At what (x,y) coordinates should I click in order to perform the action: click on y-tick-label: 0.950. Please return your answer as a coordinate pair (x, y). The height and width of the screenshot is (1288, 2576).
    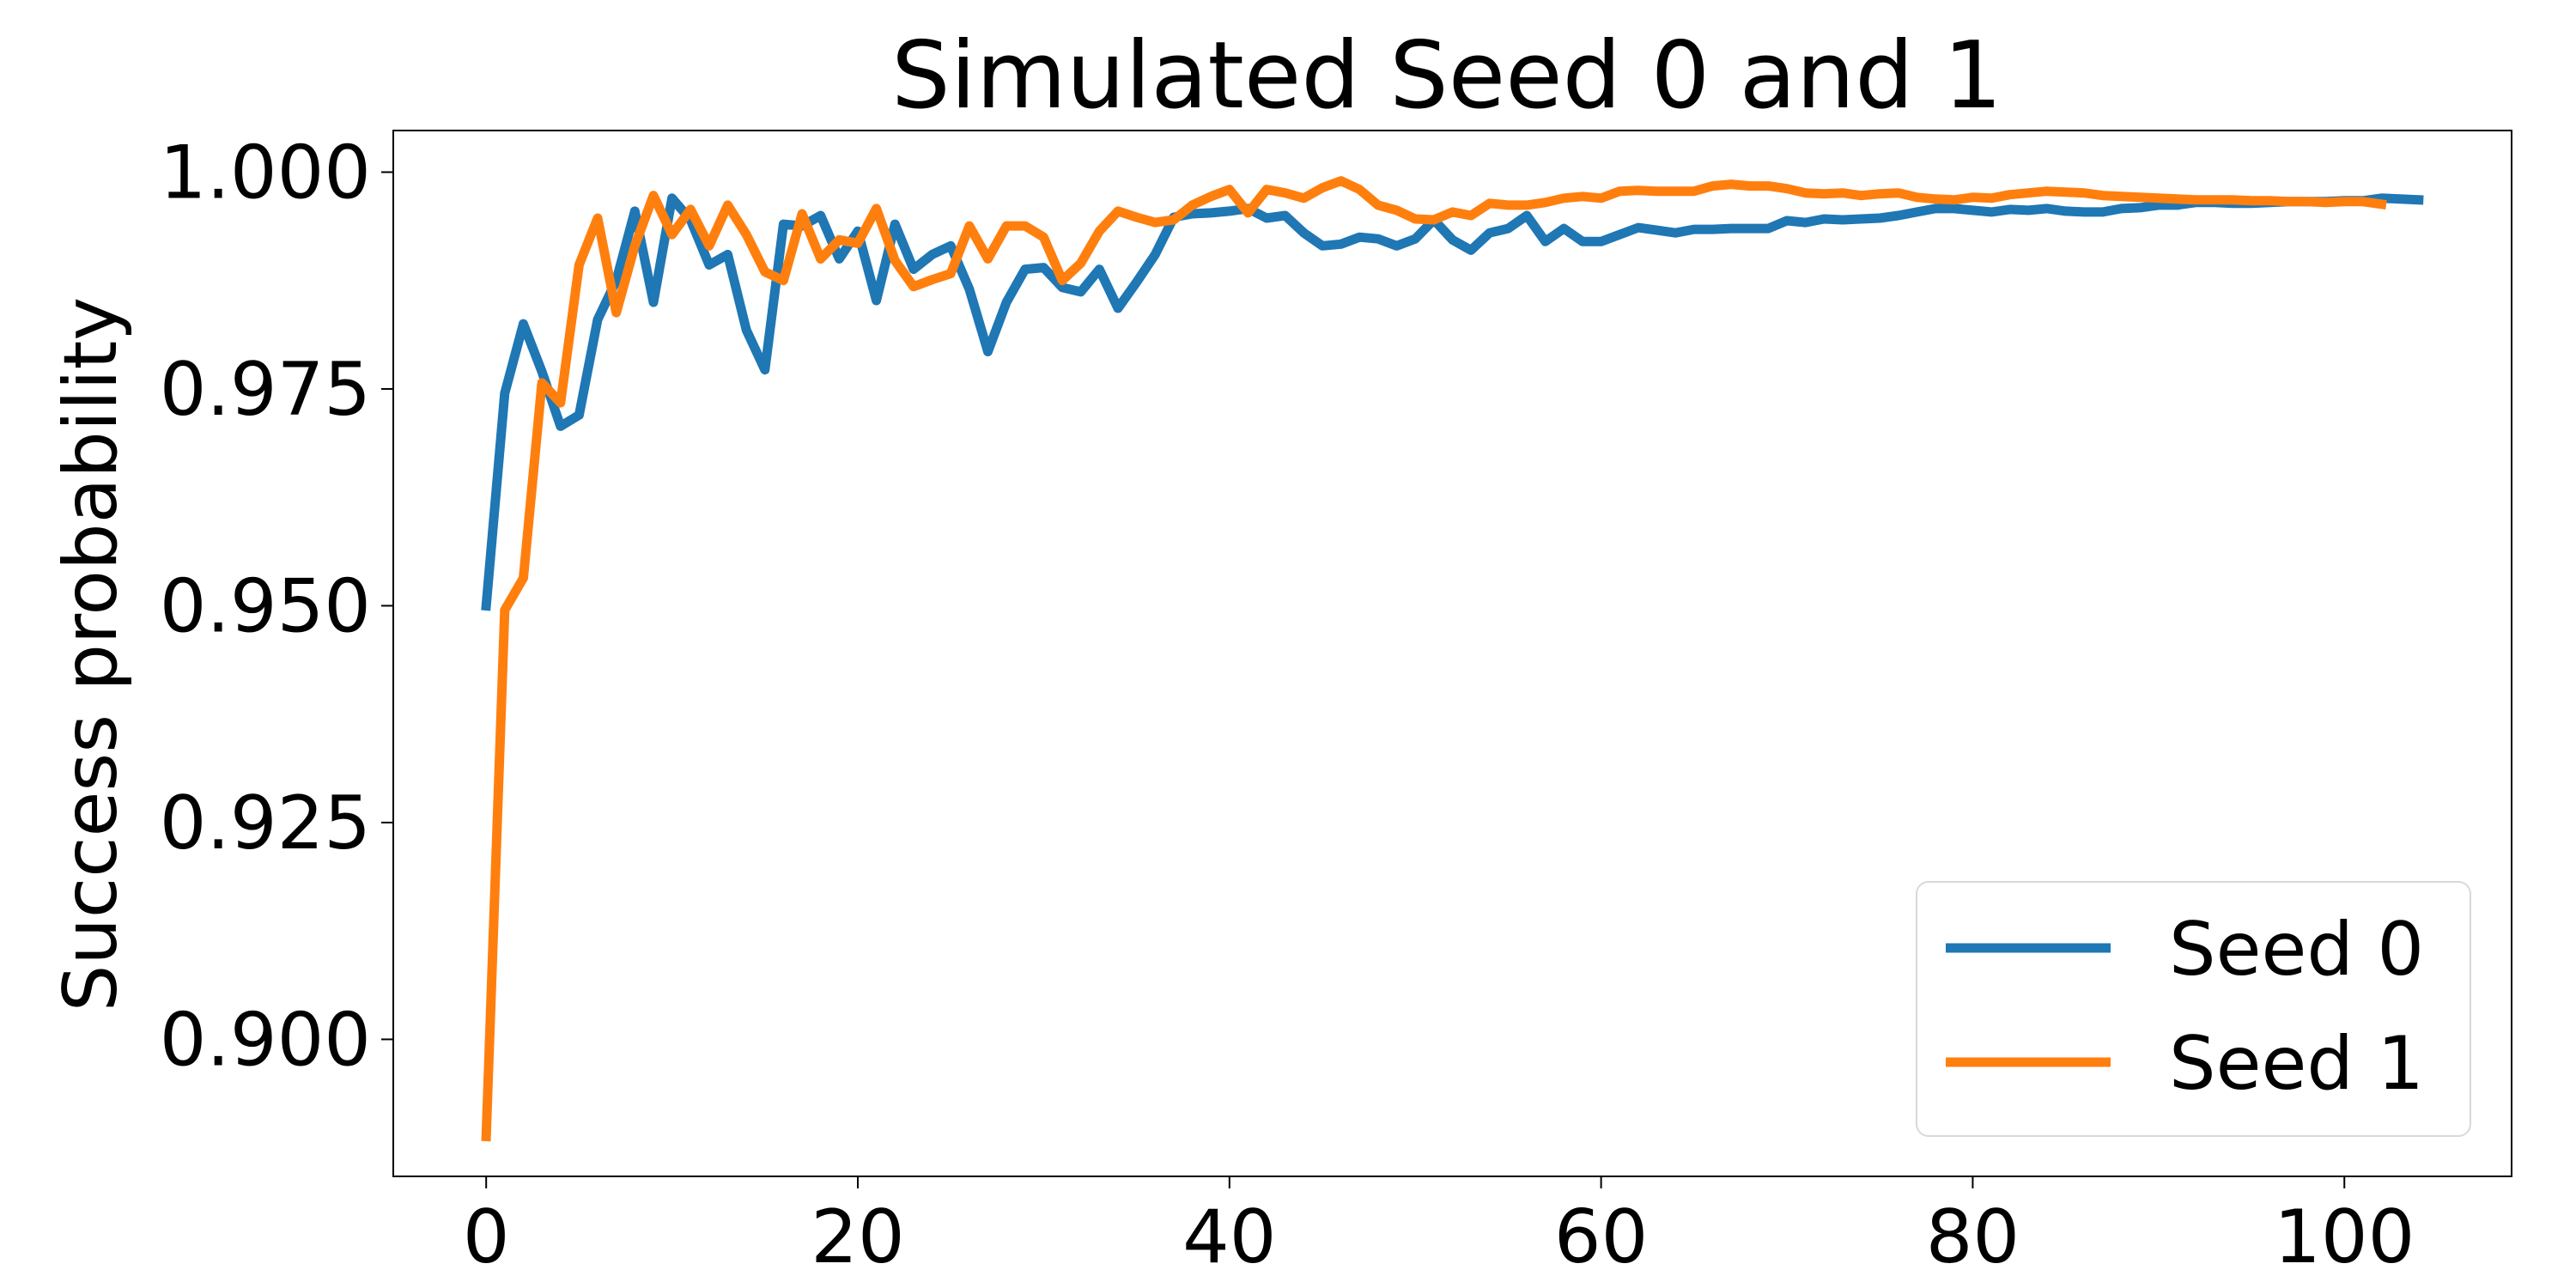
    Looking at the image, I should click on (265, 606).